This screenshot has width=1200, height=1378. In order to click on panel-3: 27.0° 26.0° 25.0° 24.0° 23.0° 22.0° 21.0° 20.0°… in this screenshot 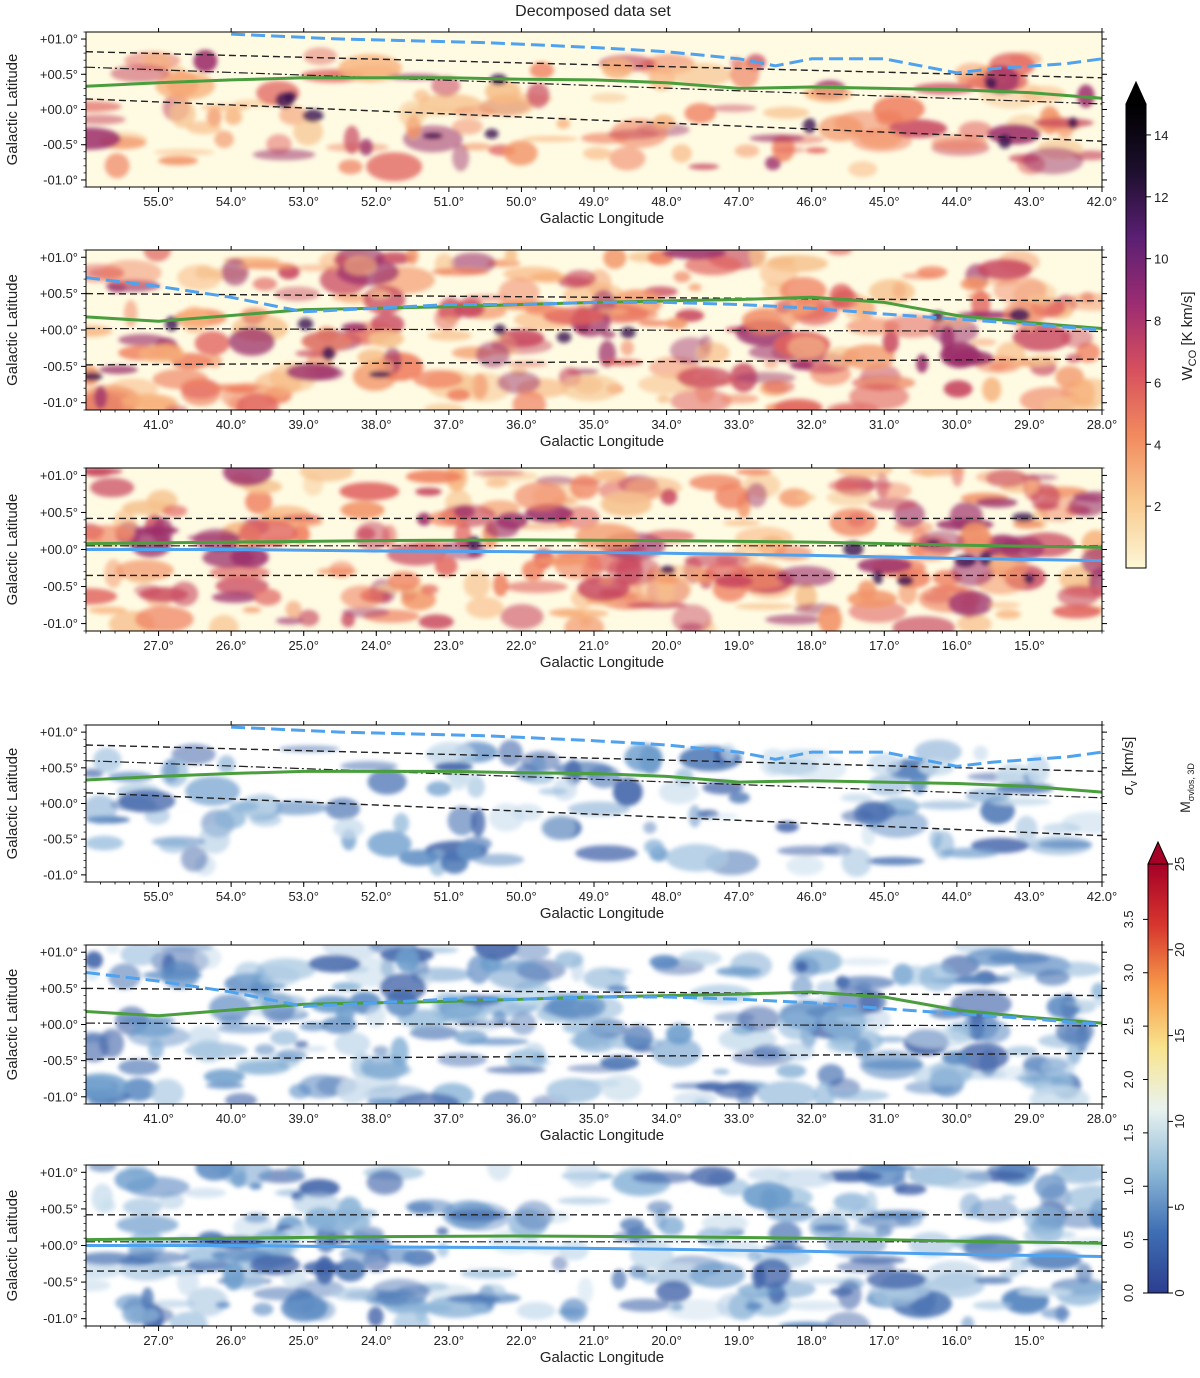, I will do `click(555, 567)`.